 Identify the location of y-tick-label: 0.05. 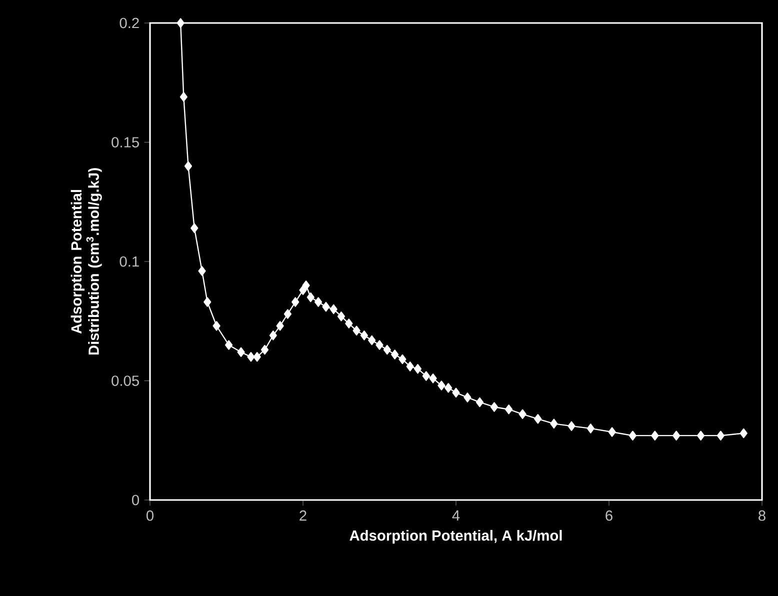
(125, 381).